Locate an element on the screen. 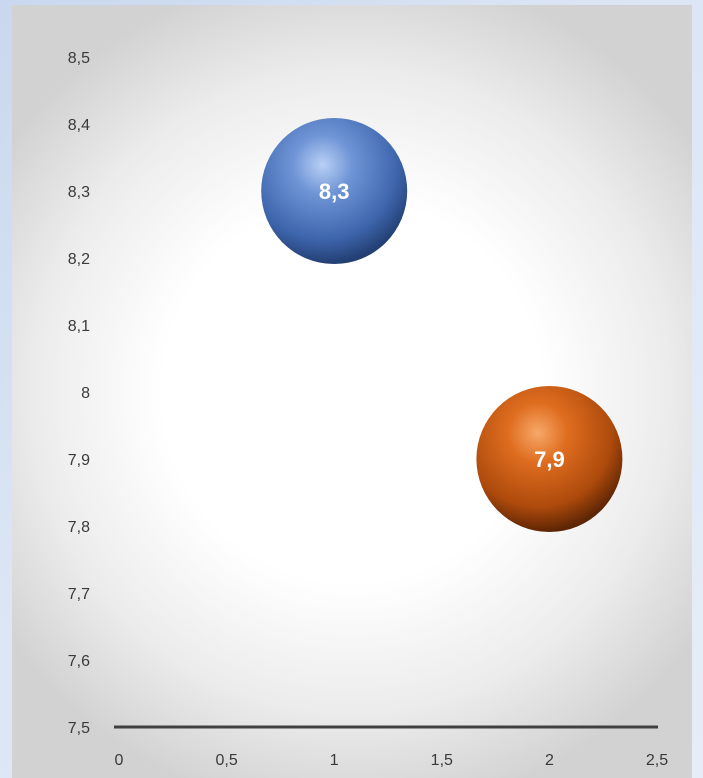  x-tick-label: 2 is located at coordinates (549, 760).